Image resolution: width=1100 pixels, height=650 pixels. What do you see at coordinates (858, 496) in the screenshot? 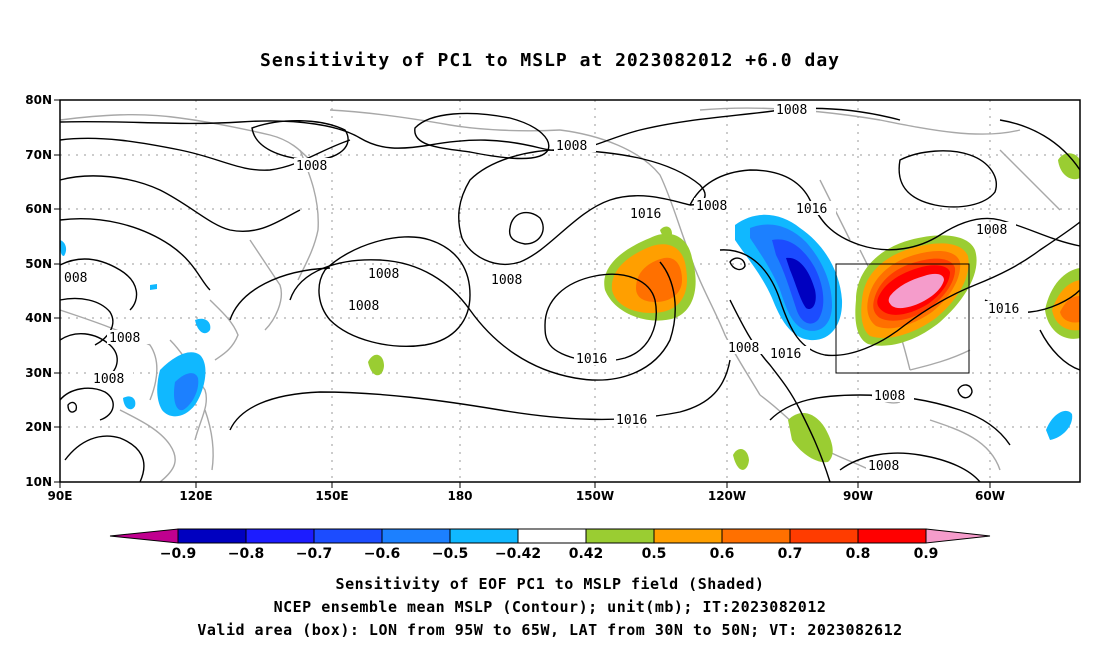
I see `lon-tick-label: 90W` at bounding box center [858, 496].